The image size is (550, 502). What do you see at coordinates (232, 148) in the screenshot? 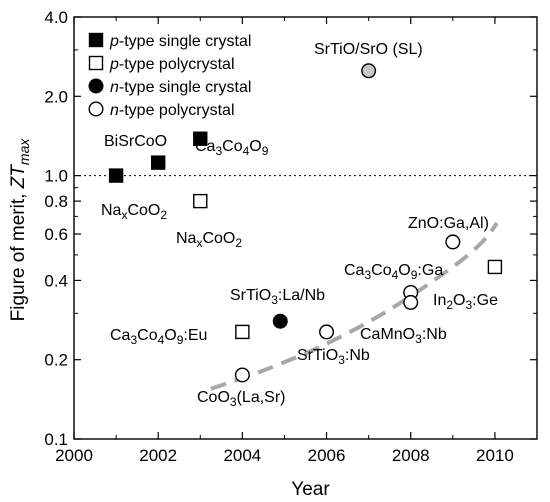
I see `data-point-label: Ca3Co4O9` at bounding box center [232, 148].